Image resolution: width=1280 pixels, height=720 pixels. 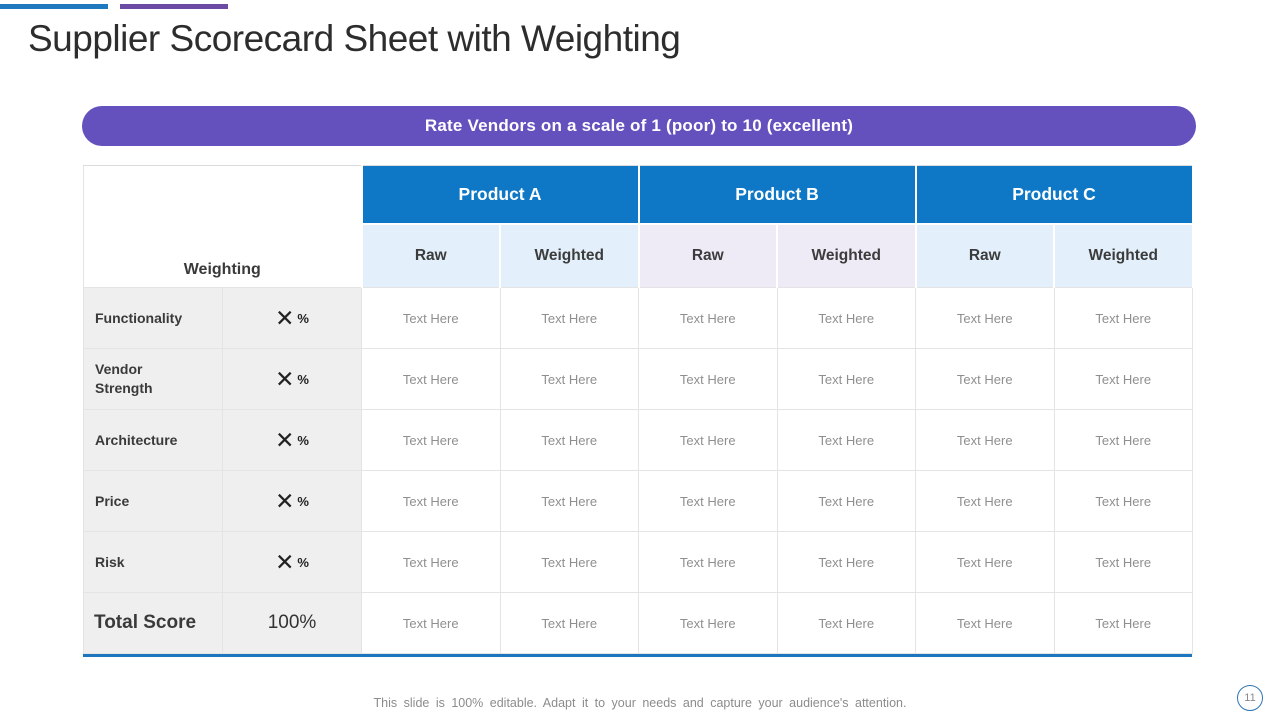 What do you see at coordinates (1250, 698) in the screenshot?
I see `page-number-badge: 11` at bounding box center [1250, 698].